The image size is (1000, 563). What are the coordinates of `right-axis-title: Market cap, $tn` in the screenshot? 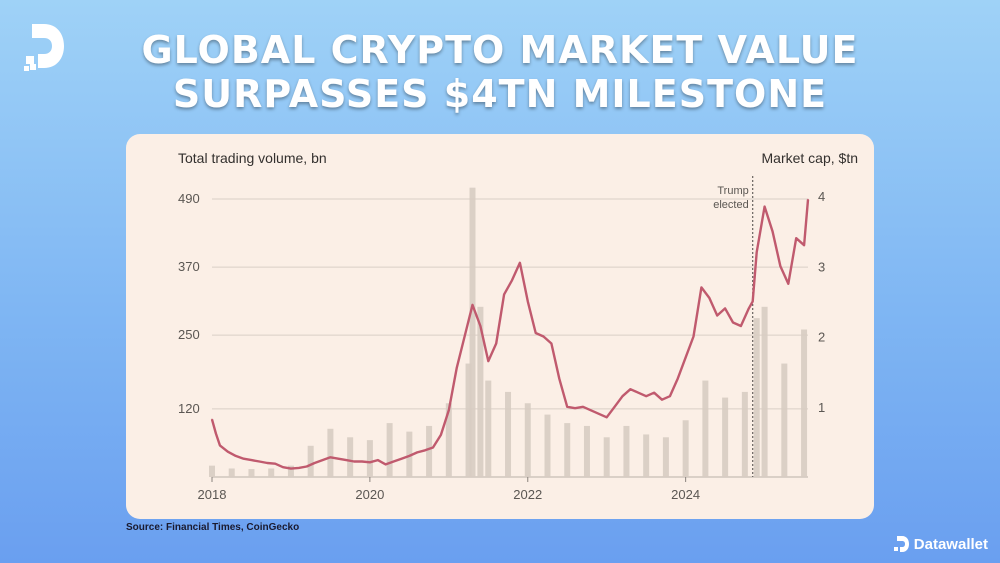 It's located at (810, 158).